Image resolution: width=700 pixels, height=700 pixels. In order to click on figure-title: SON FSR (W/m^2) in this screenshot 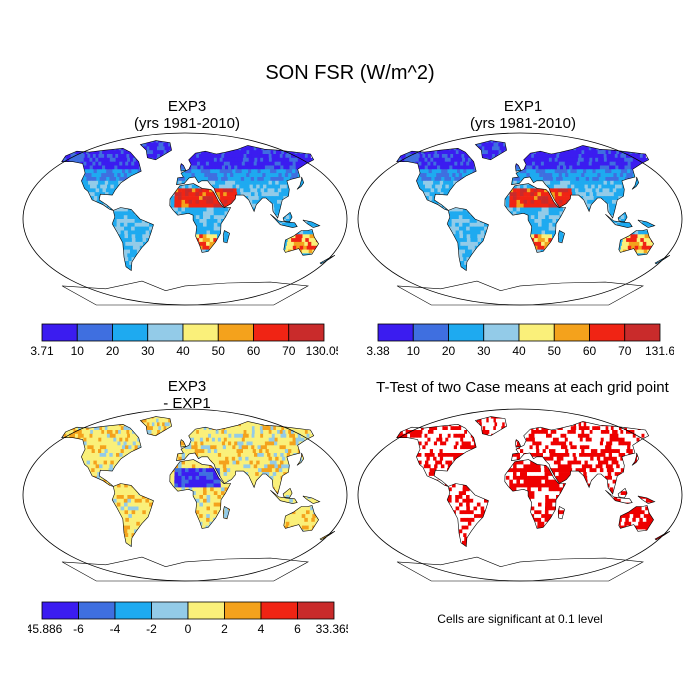, I will do `click(350, 73)`.